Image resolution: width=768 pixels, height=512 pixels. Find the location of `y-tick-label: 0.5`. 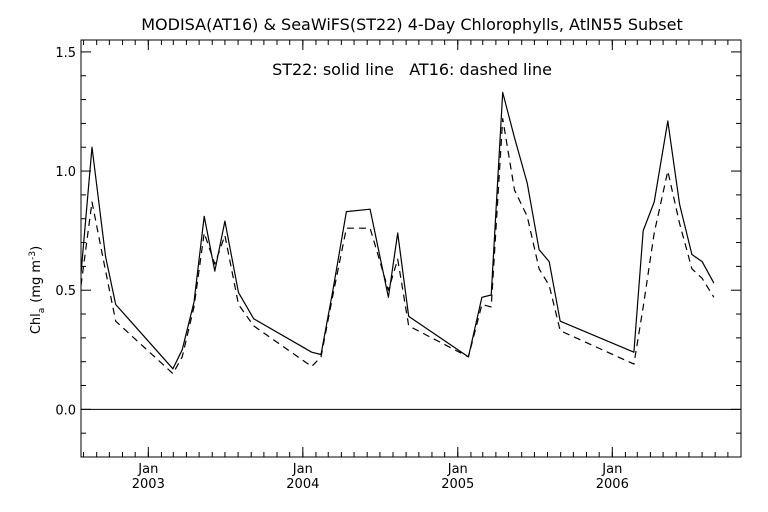

y-tick-label: 0.5 is located at coordinates (65, 291).